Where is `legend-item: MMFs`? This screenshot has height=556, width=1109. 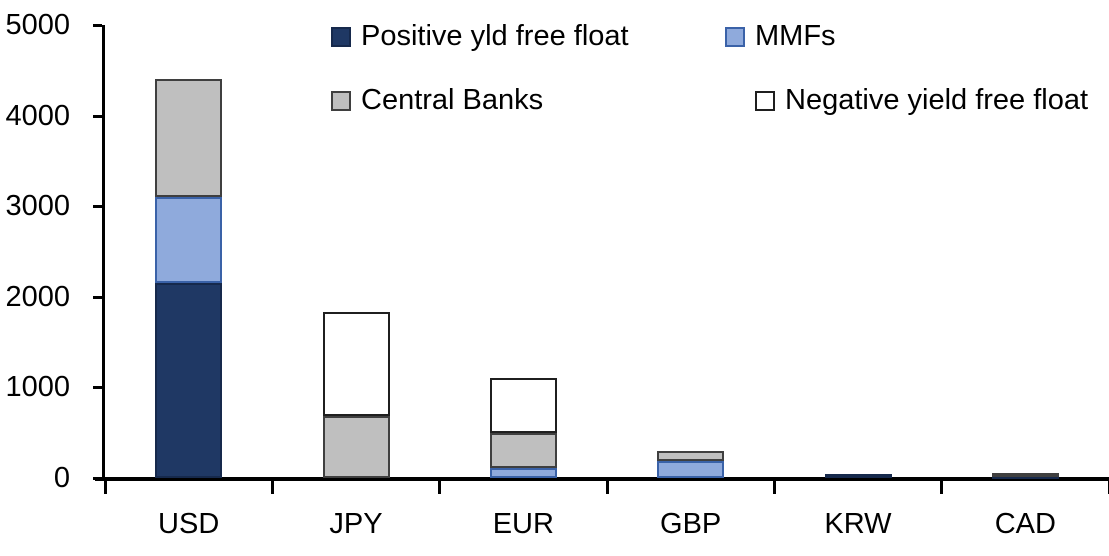
legend-item: MMFs is located at coordinates (780, 36).